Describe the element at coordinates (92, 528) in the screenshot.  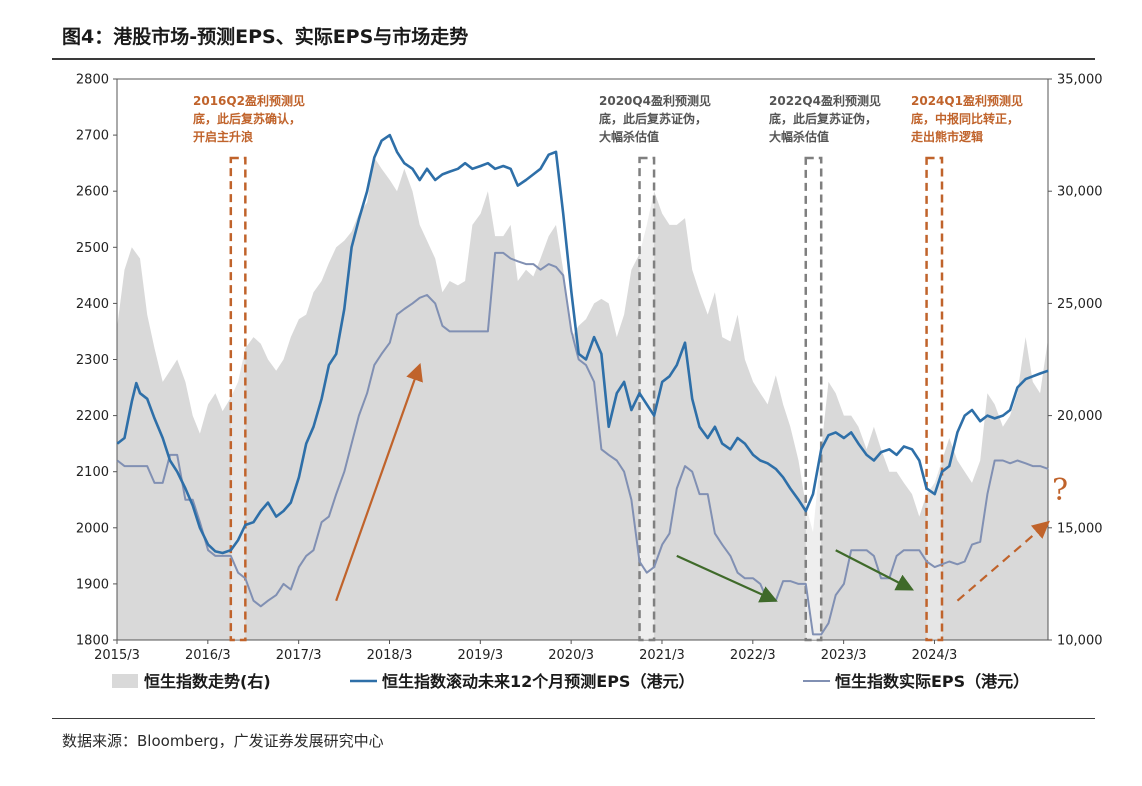
I see `y-left-tick-label: 2000` at that location.